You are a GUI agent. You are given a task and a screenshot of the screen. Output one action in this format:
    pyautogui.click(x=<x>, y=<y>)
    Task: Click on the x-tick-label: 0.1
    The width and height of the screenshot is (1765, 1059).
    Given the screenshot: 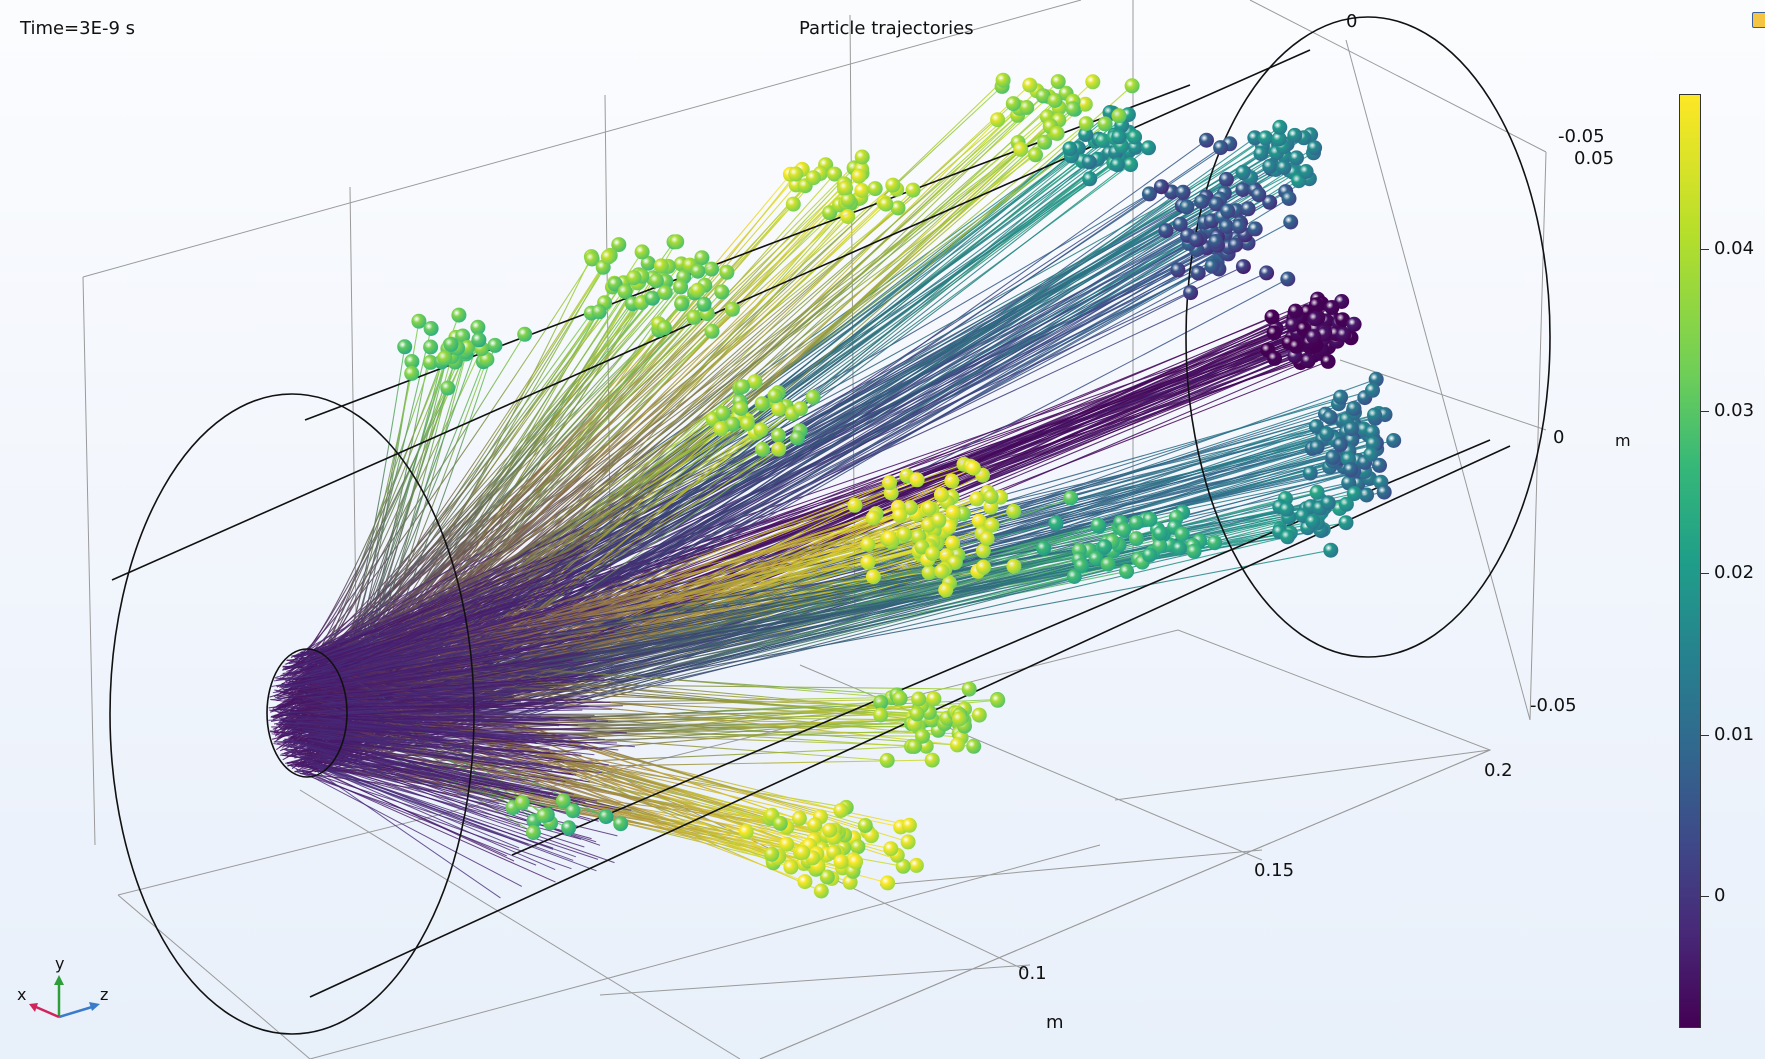 What is the action you would take?
    pyautogui.click(x=1032, y=973)
    